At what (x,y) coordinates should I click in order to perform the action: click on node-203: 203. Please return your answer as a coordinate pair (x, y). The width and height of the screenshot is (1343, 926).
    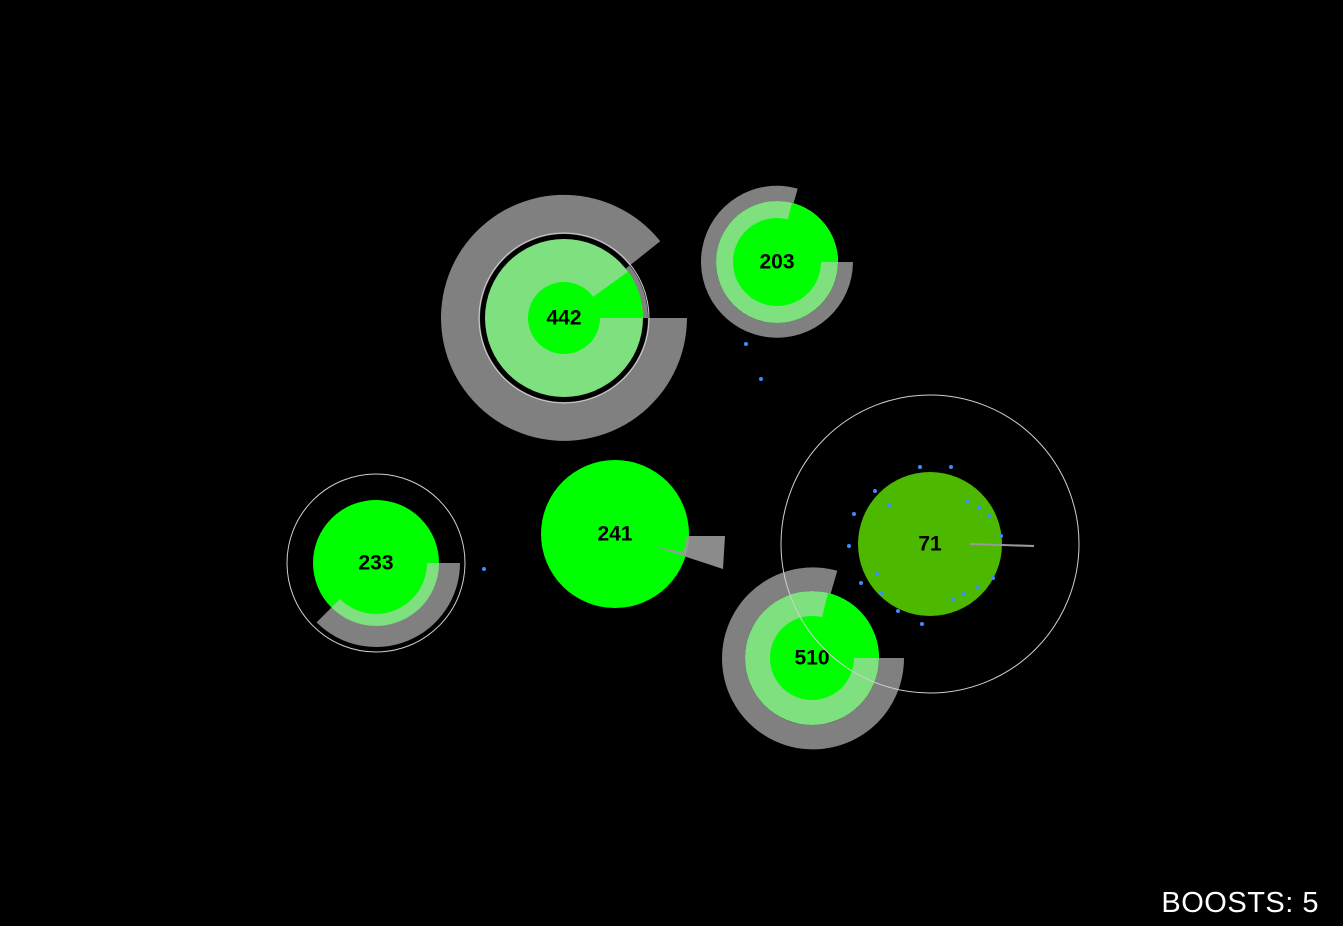
    Looking at the image, I should click on (777, 261).